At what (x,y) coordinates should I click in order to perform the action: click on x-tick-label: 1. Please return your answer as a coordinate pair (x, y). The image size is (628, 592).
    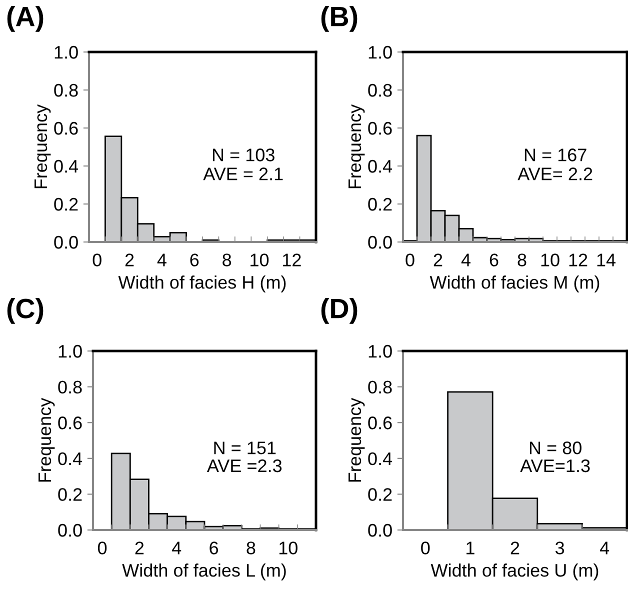
    Looking at the image, I should click on (470, 548).